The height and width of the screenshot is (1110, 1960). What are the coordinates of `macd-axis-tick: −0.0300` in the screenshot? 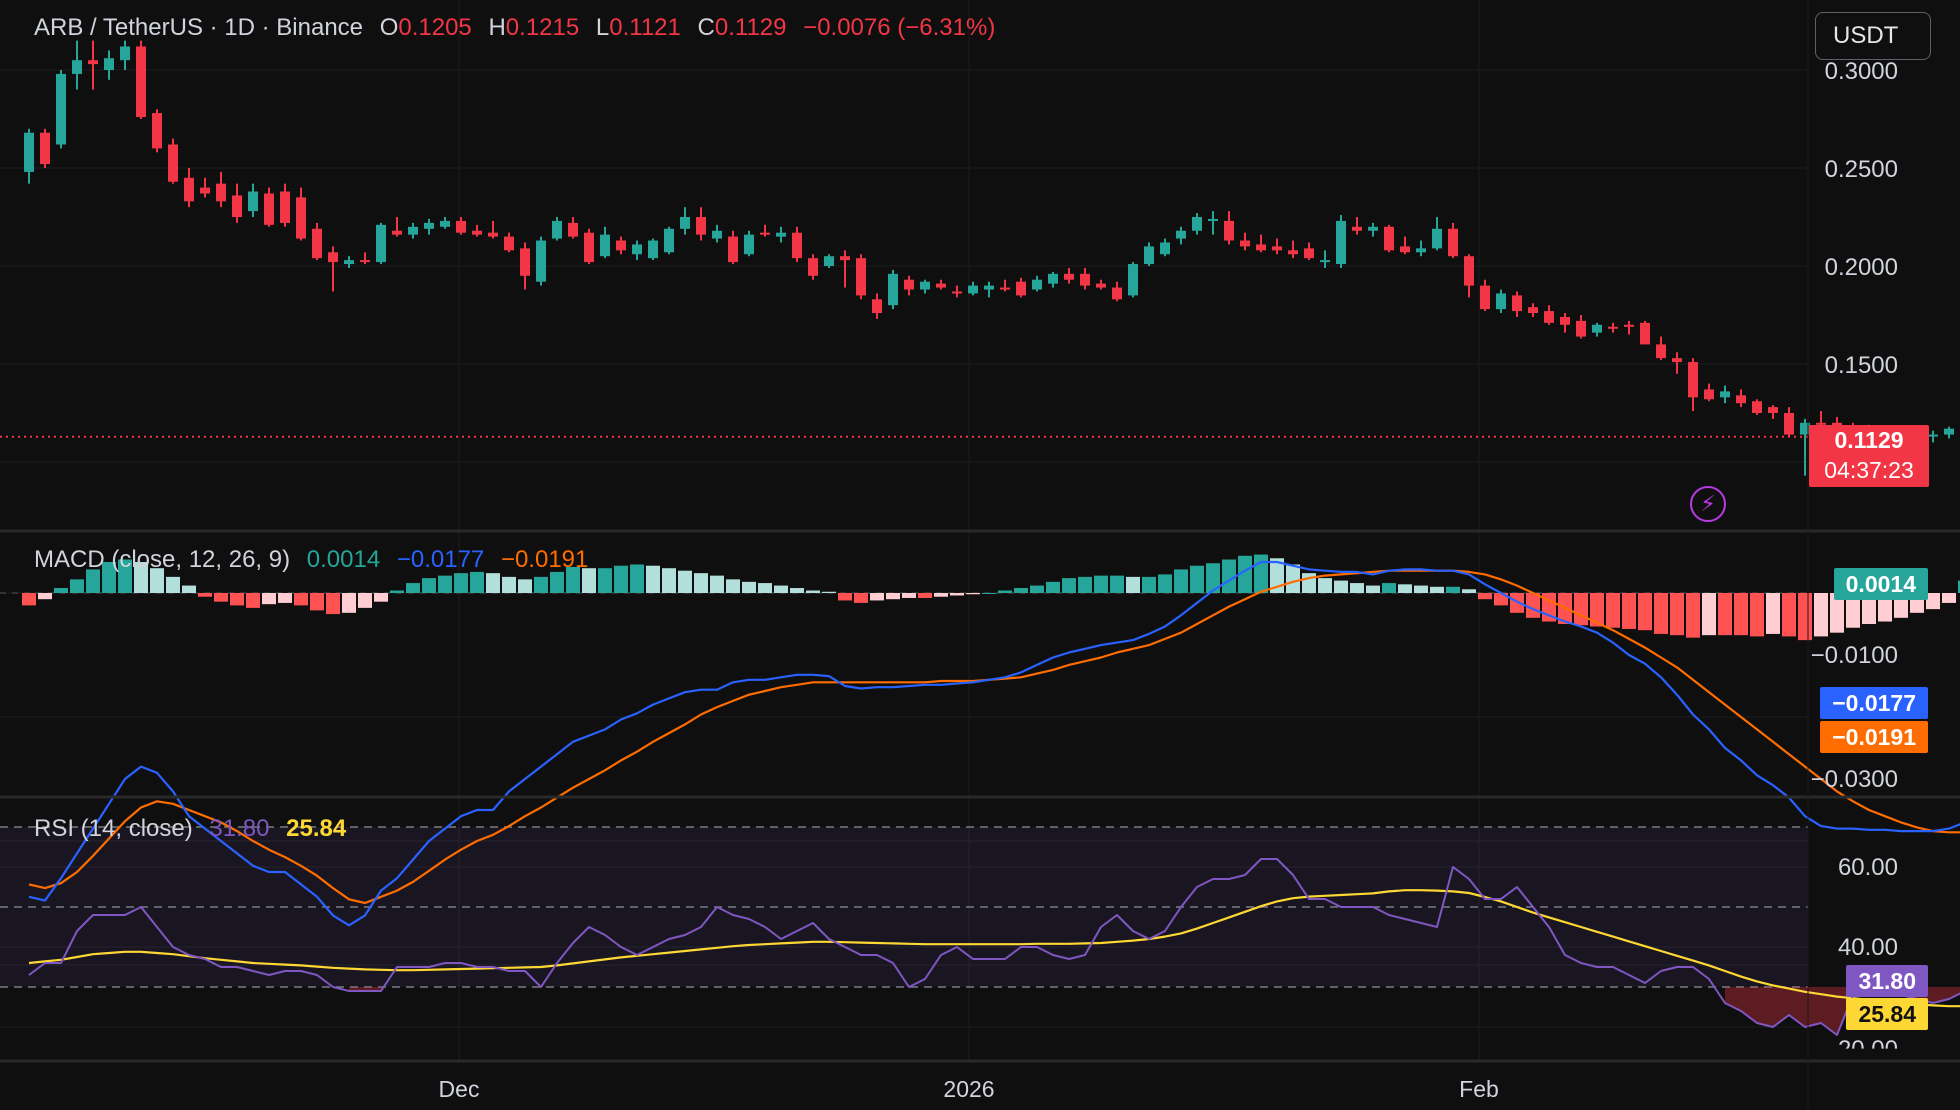 It's located at (1854, 779).